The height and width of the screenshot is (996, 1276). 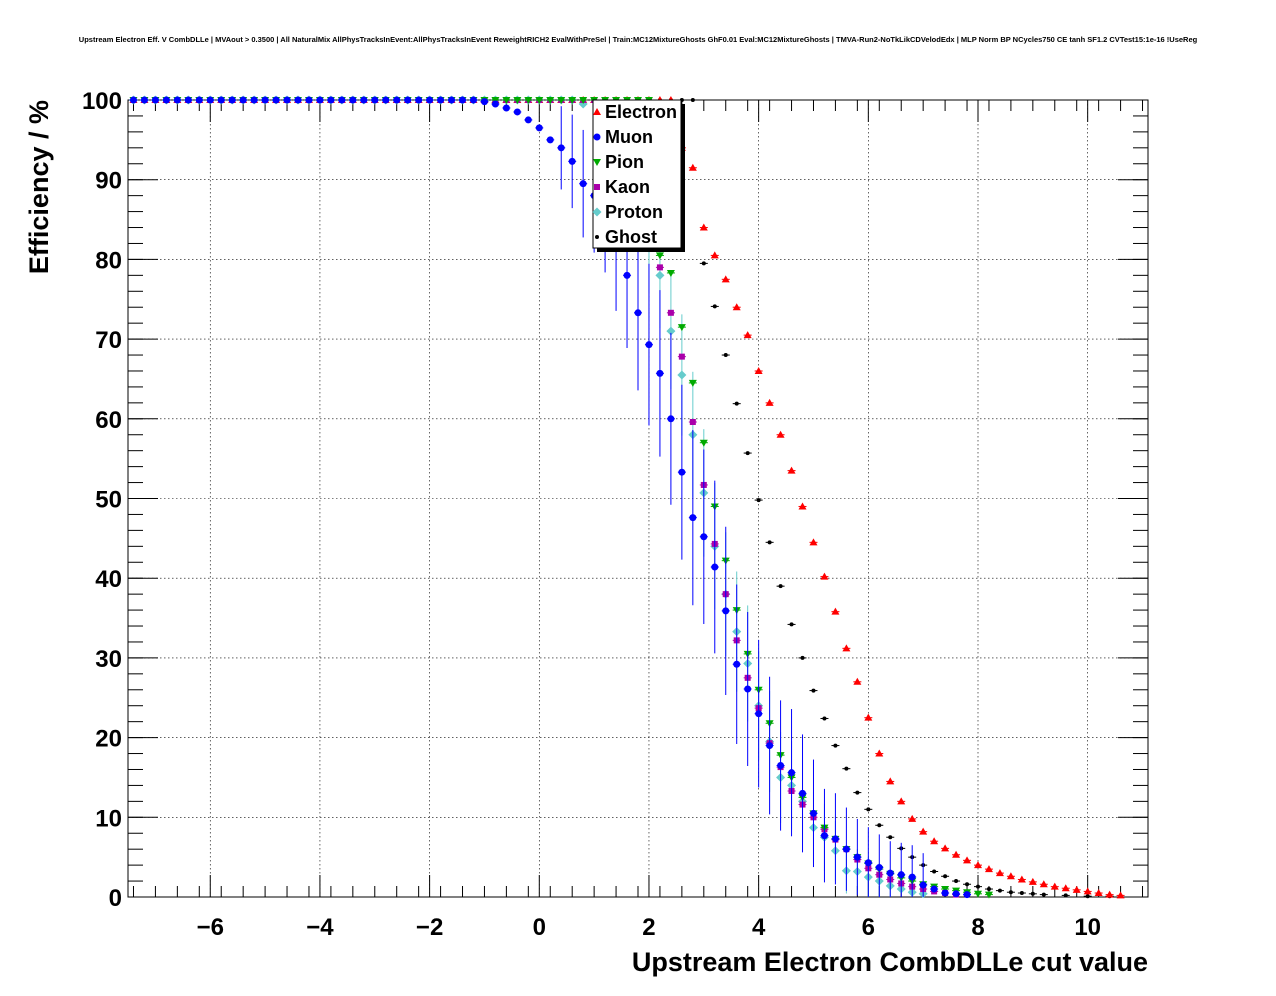 I want to click on x-tick-label: 8, so click(x=977, y=927).